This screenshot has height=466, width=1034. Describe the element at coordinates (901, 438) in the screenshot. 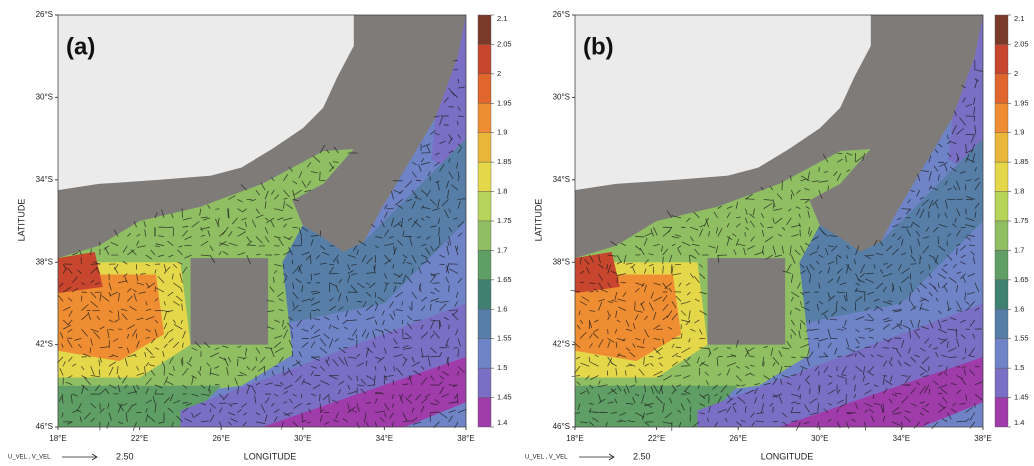

I see `lon-tick-label: 34°E` at that location.